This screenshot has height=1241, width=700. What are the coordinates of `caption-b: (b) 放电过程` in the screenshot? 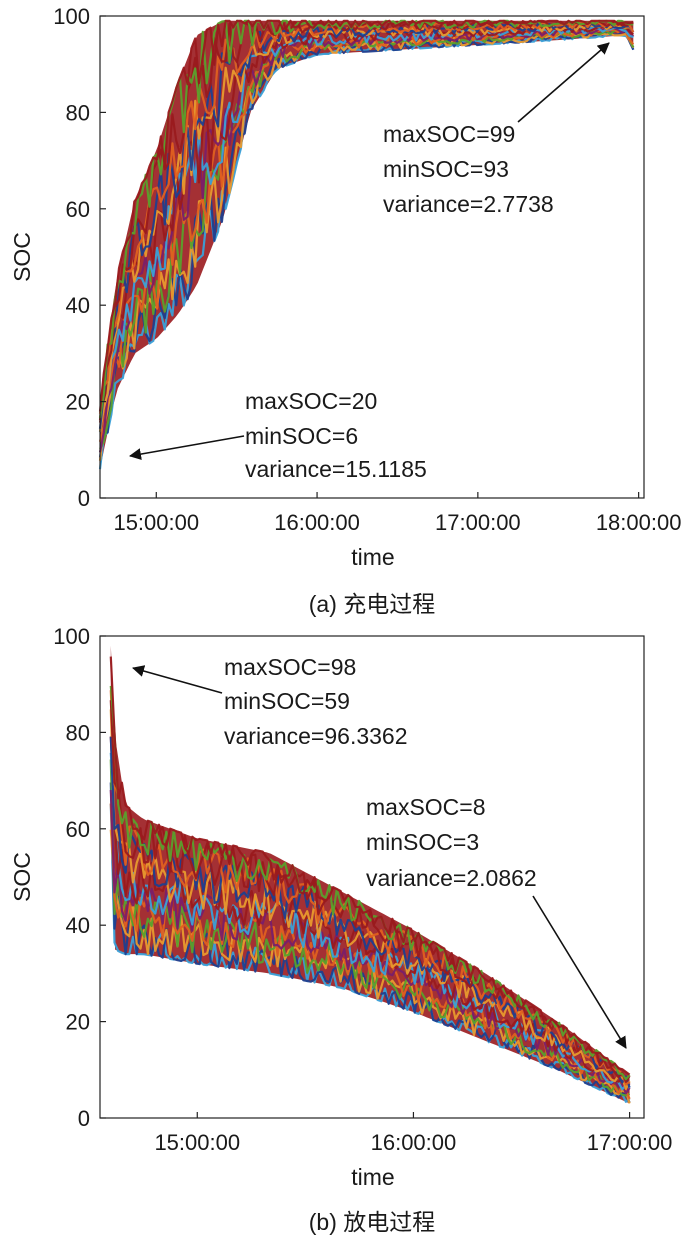 It's located at (372, 1222).